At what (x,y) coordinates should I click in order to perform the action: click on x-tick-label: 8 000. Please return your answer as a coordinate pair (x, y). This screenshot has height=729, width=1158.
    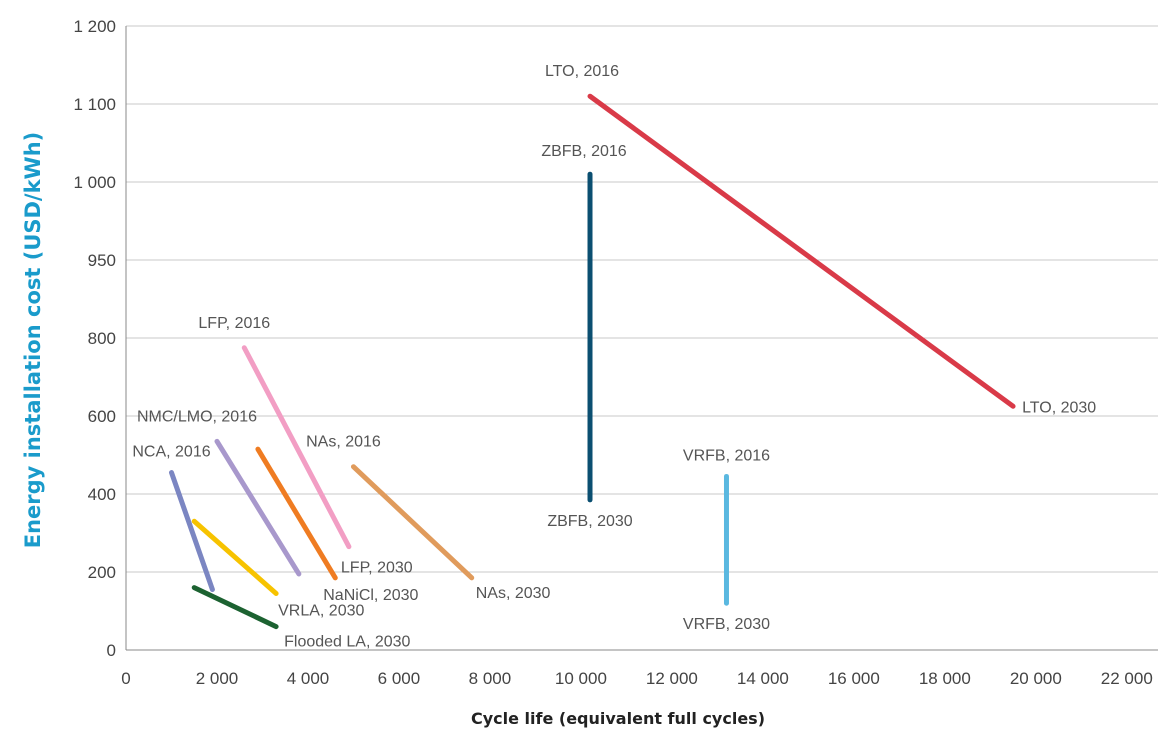
    Looking at the image, I should click on (490, 678).